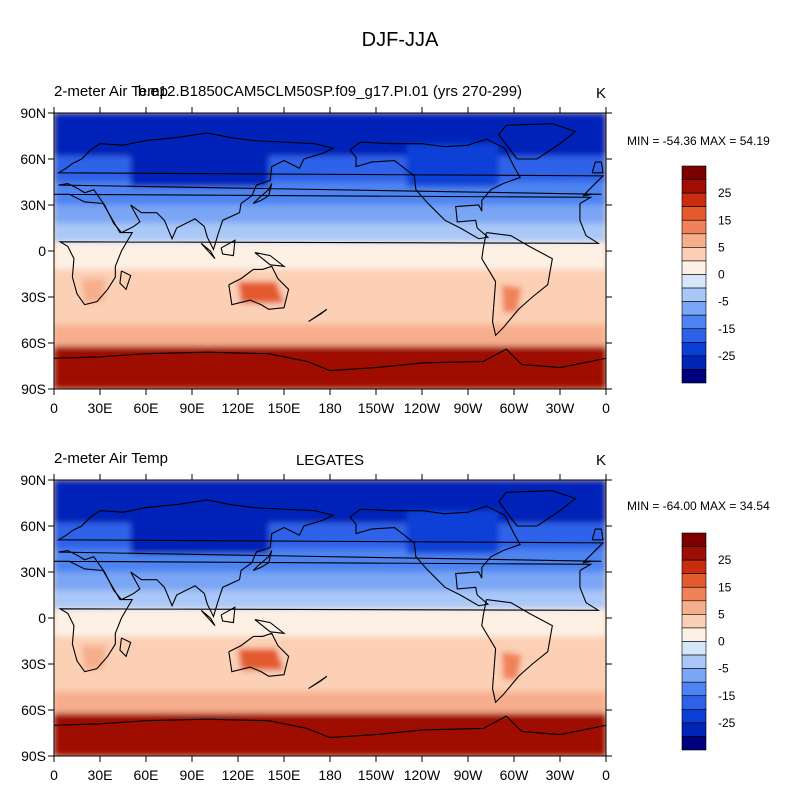 This screenshot has height=805, width=800. What do you see at coordinates (42, 618) in the screenshot?
I see `lat-label: 0` at bounding box center [42, 618].